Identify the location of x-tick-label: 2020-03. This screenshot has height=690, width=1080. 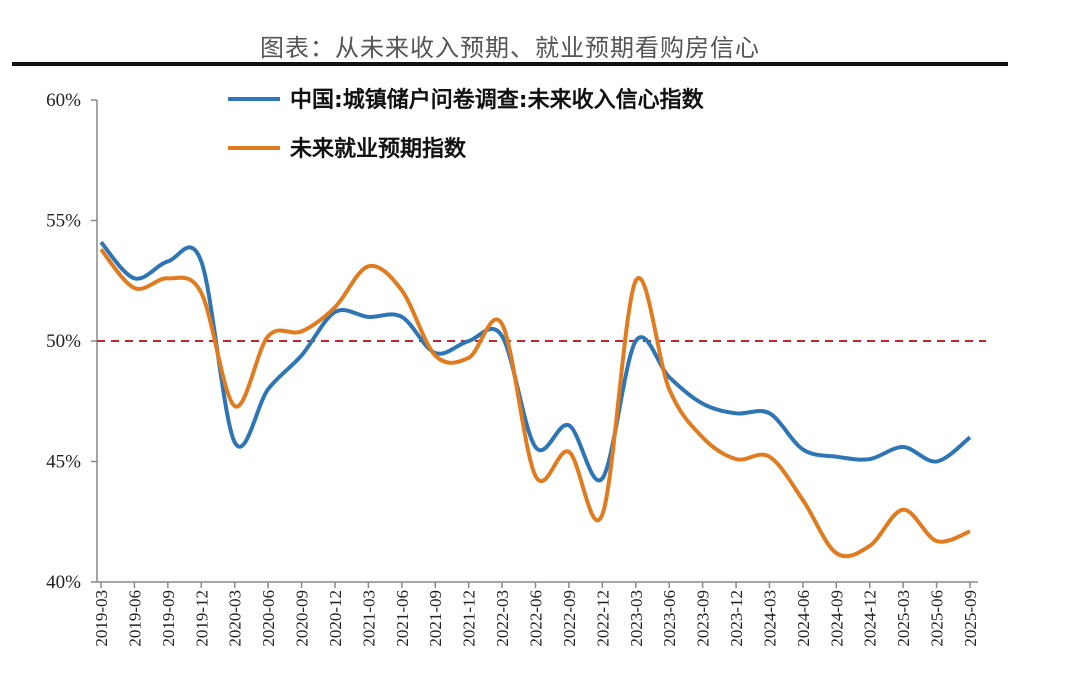
(235, 618).